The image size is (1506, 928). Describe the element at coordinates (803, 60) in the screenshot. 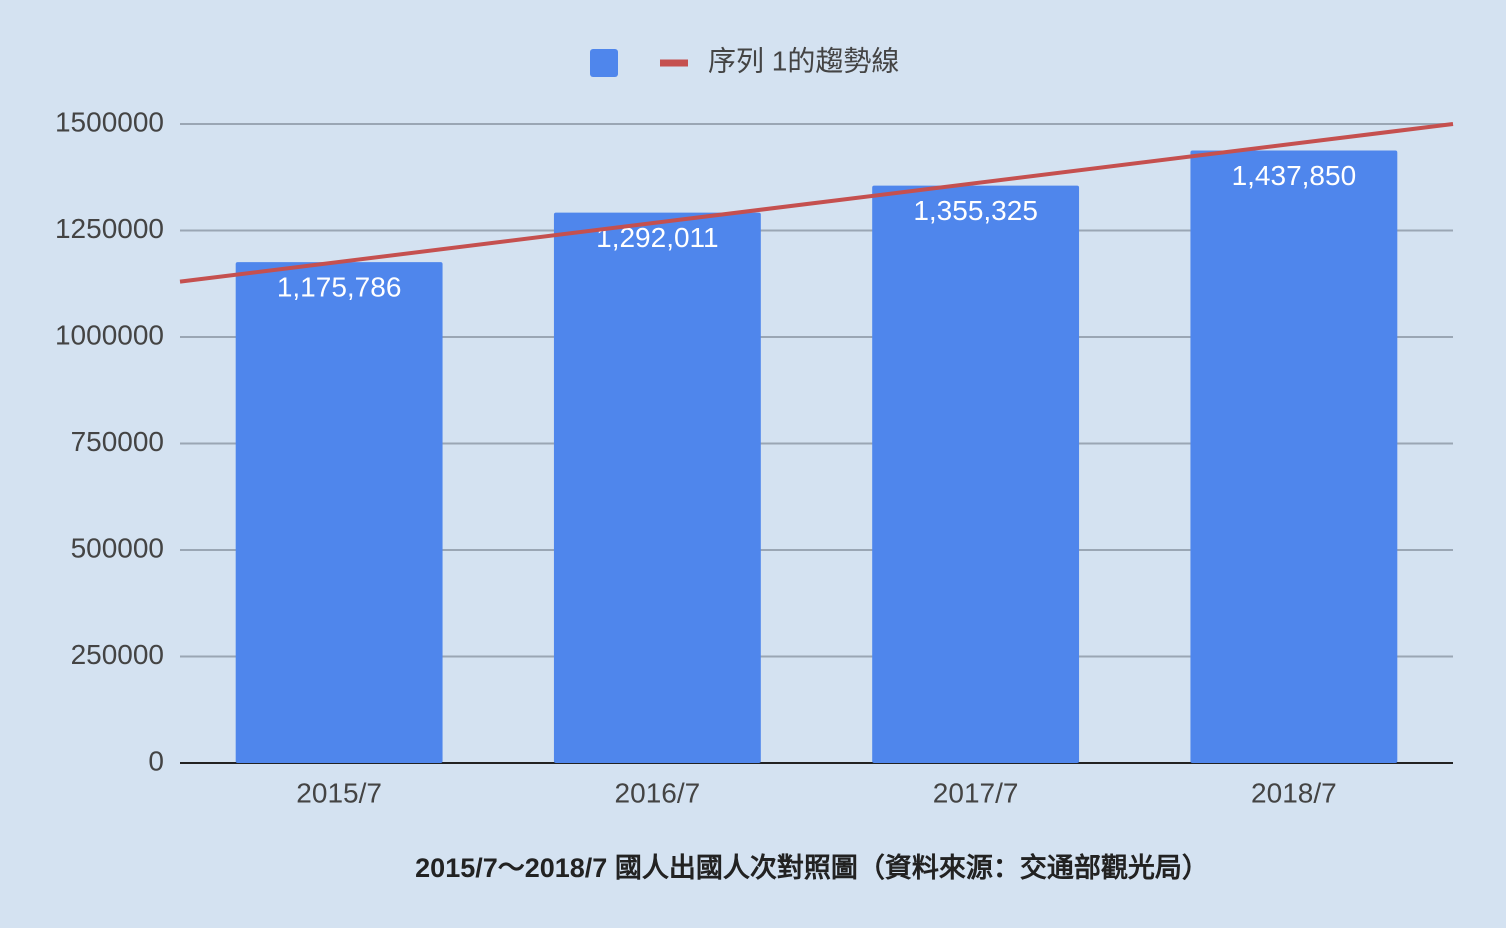

I see `legend-label: 序列 1的趨勢線` at that location.